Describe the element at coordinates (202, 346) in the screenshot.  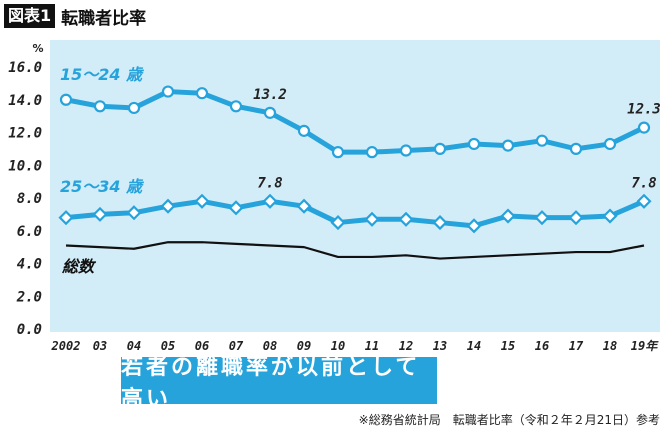
I see `x-tick-label: 06` at that location.